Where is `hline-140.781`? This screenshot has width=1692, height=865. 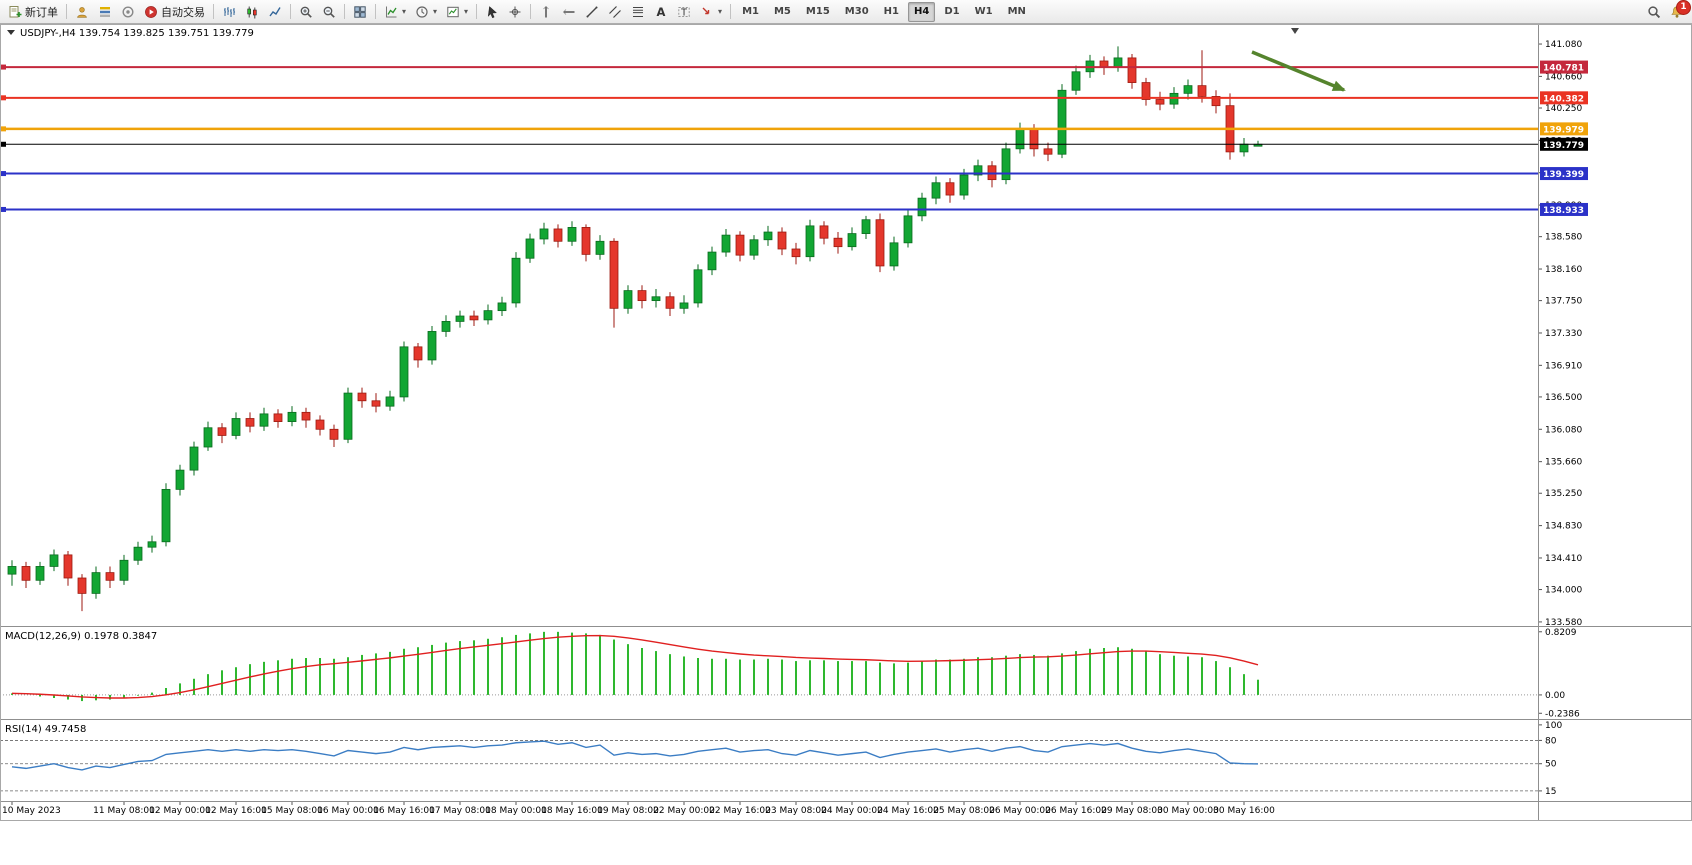
hline-140.781 is located at coordinates (769, 67).